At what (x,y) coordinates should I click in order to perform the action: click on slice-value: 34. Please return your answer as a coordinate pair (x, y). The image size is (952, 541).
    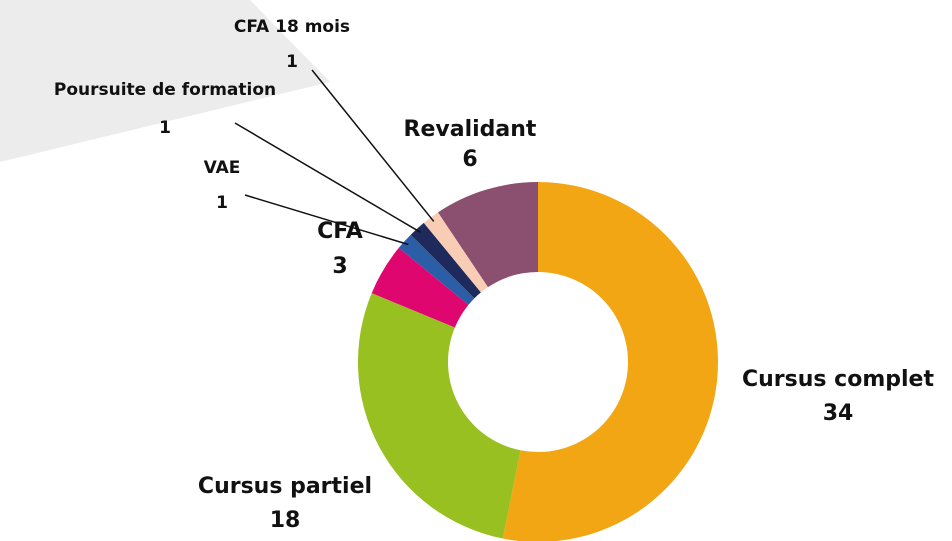
    Looking at the image, I should click on (838, 413).